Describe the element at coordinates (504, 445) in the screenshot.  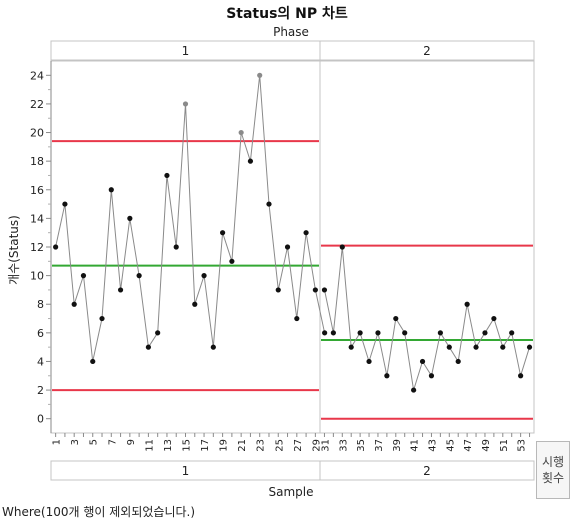
I see `x-tick-label: 51` at that location.